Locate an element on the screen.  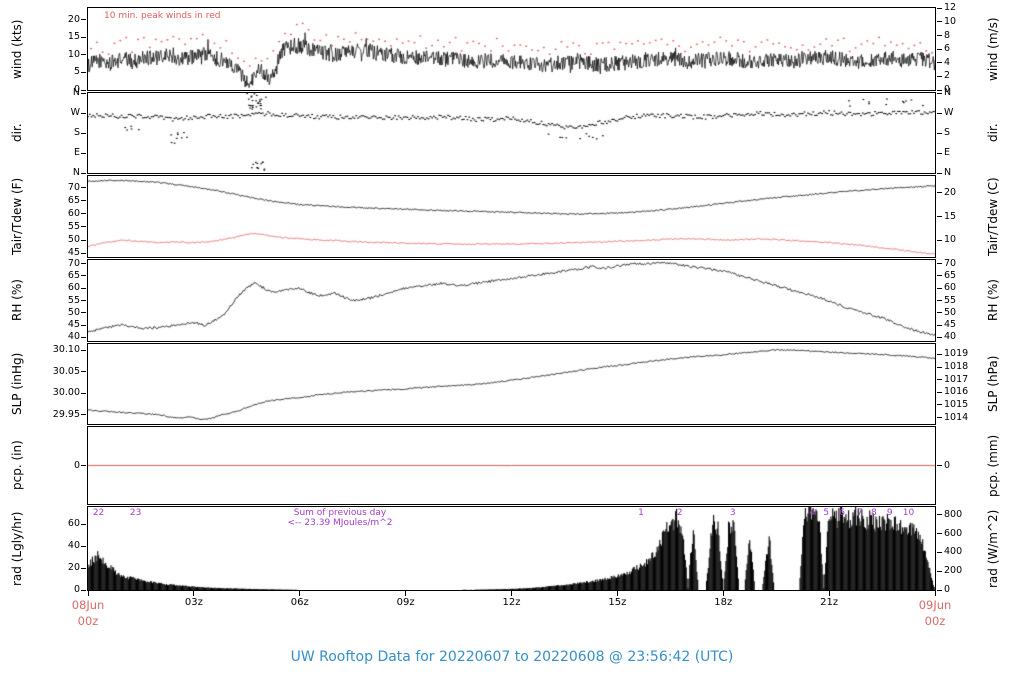
y-tick-label: 65 is located at coordinates (950, 275).